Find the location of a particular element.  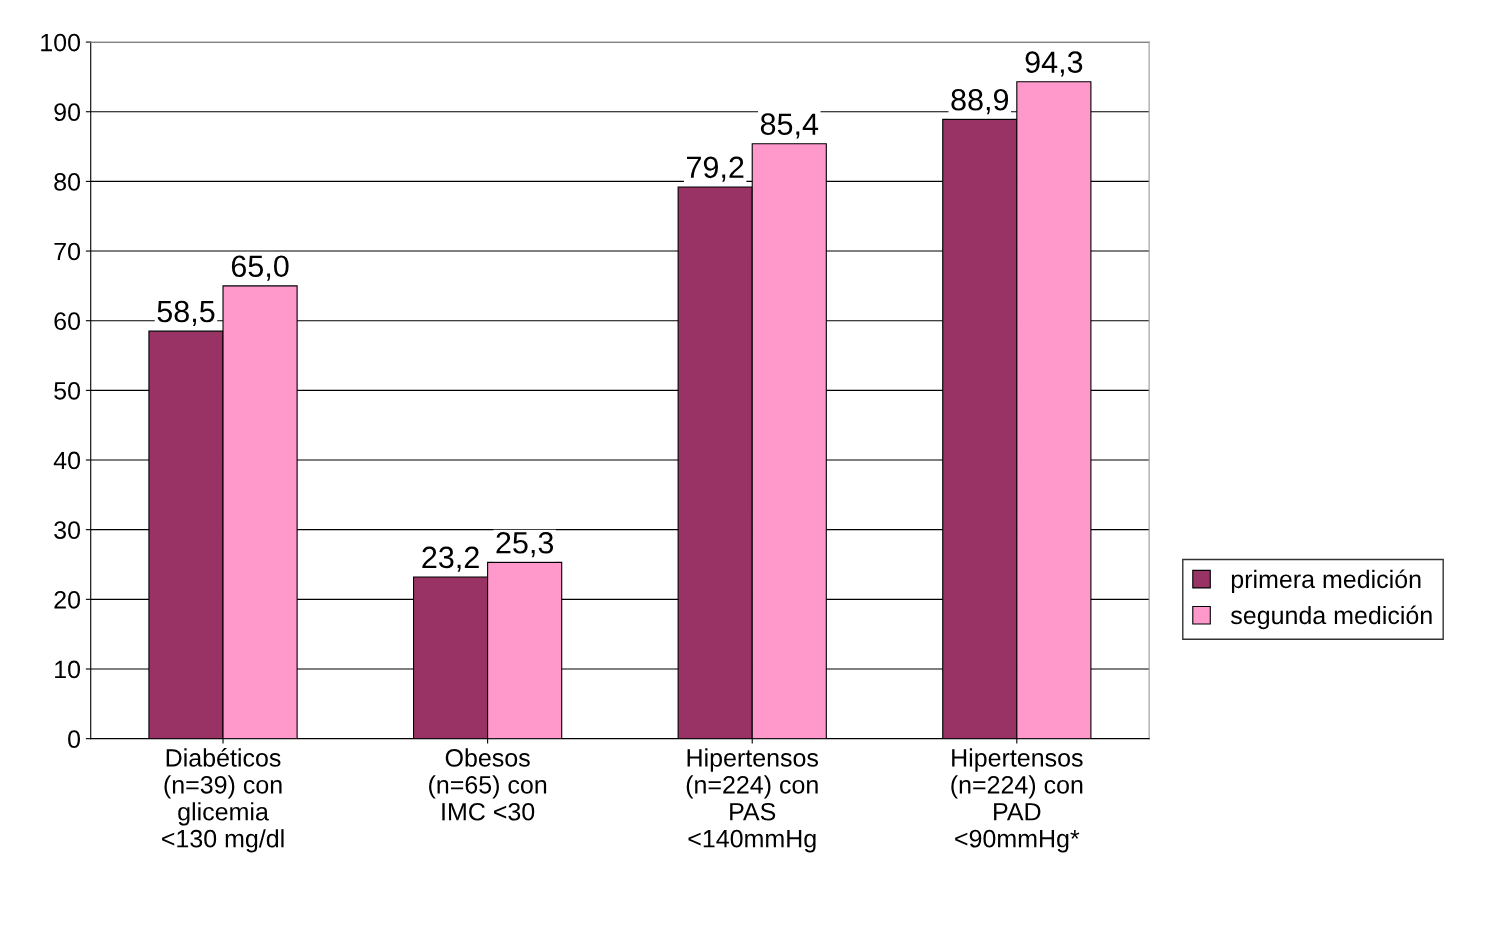

y-tick-label: 30 is located at coordinates (67, 530).